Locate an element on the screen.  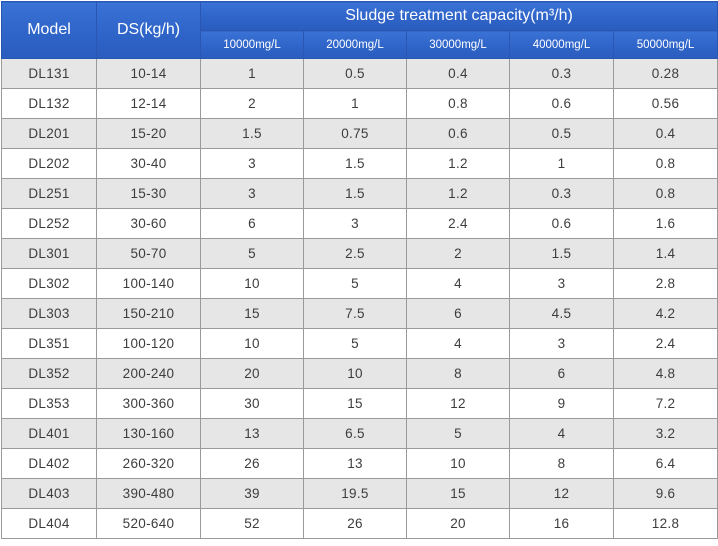
table-row: DL132 12-14 2 1 0.8 0.6 0.56 is located at coordinates (359, 103).